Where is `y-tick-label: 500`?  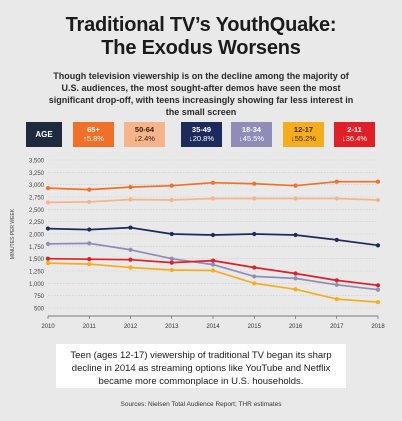
y-tick-label: 500 is located at coordinates (39, 310).